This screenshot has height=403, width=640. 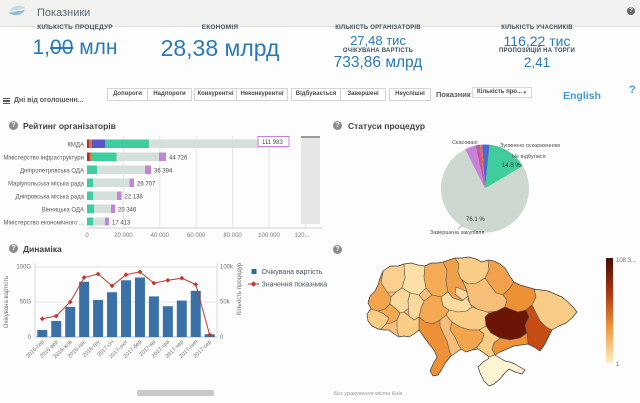 What do you see at coordinates (127, 211) in the screenshot?
I see `svg-text: 20 346` at bounding box center [127, 211].